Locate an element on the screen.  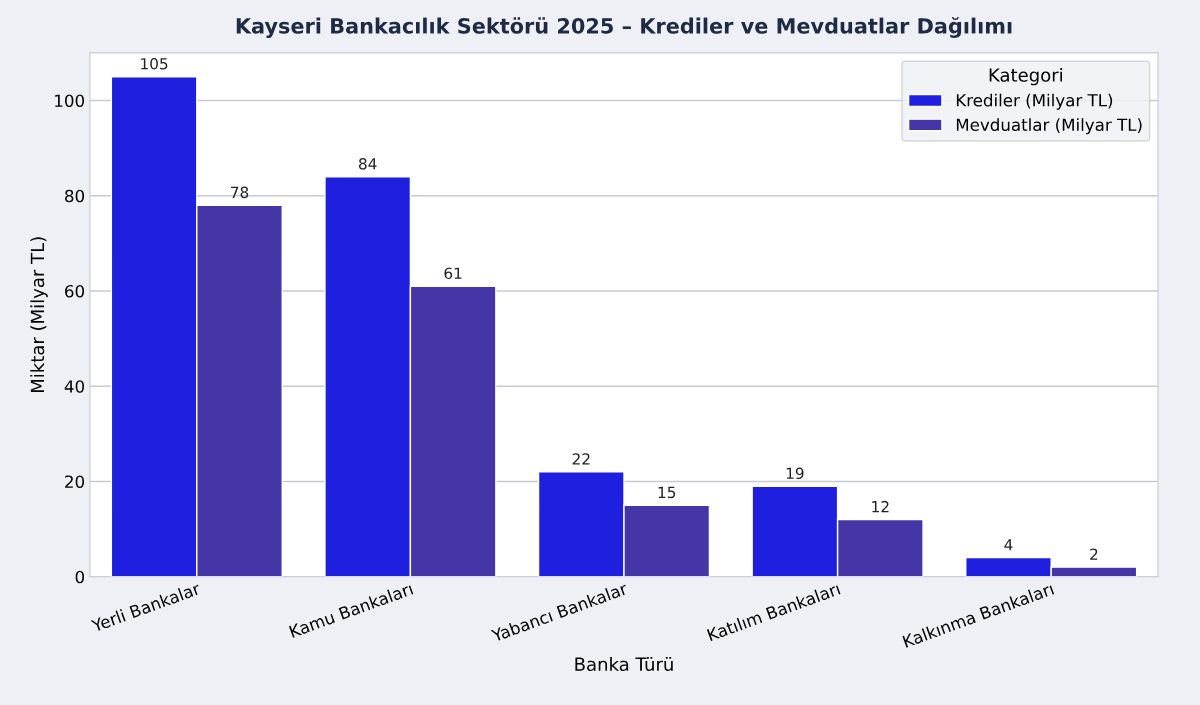
y-tick-label: 0 is located at coordinates (80, 577).